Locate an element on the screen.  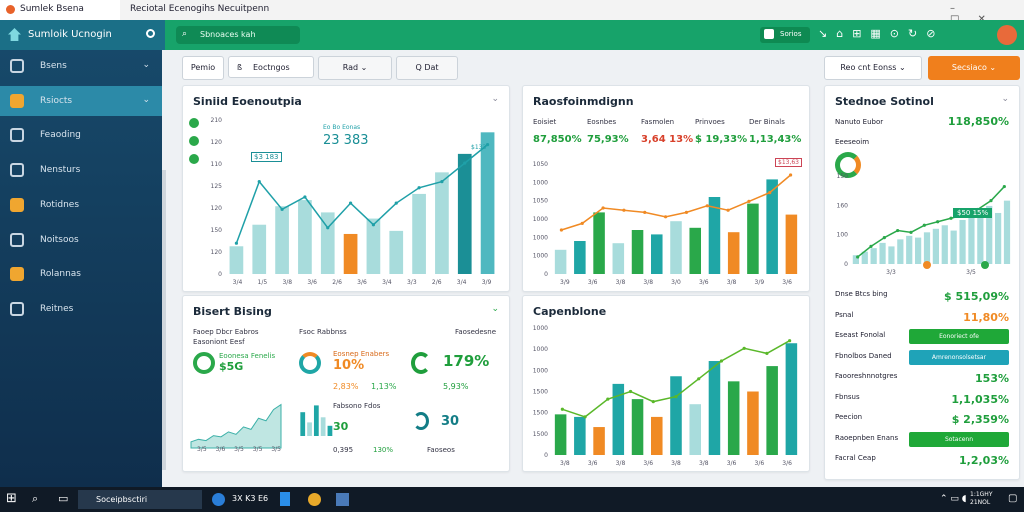
stat-label: Fasmolen is located at coordinates (658, 122).